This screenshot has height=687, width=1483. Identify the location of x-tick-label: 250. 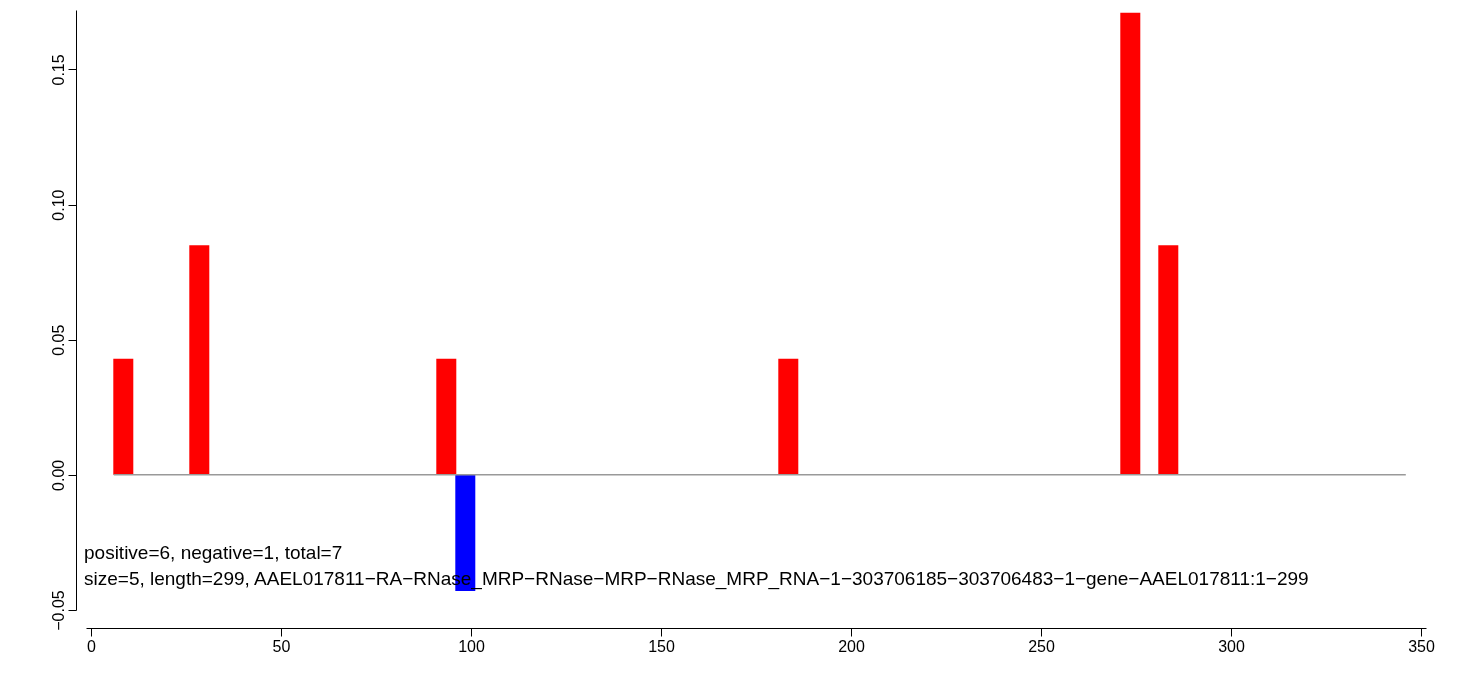
(1041, 646).